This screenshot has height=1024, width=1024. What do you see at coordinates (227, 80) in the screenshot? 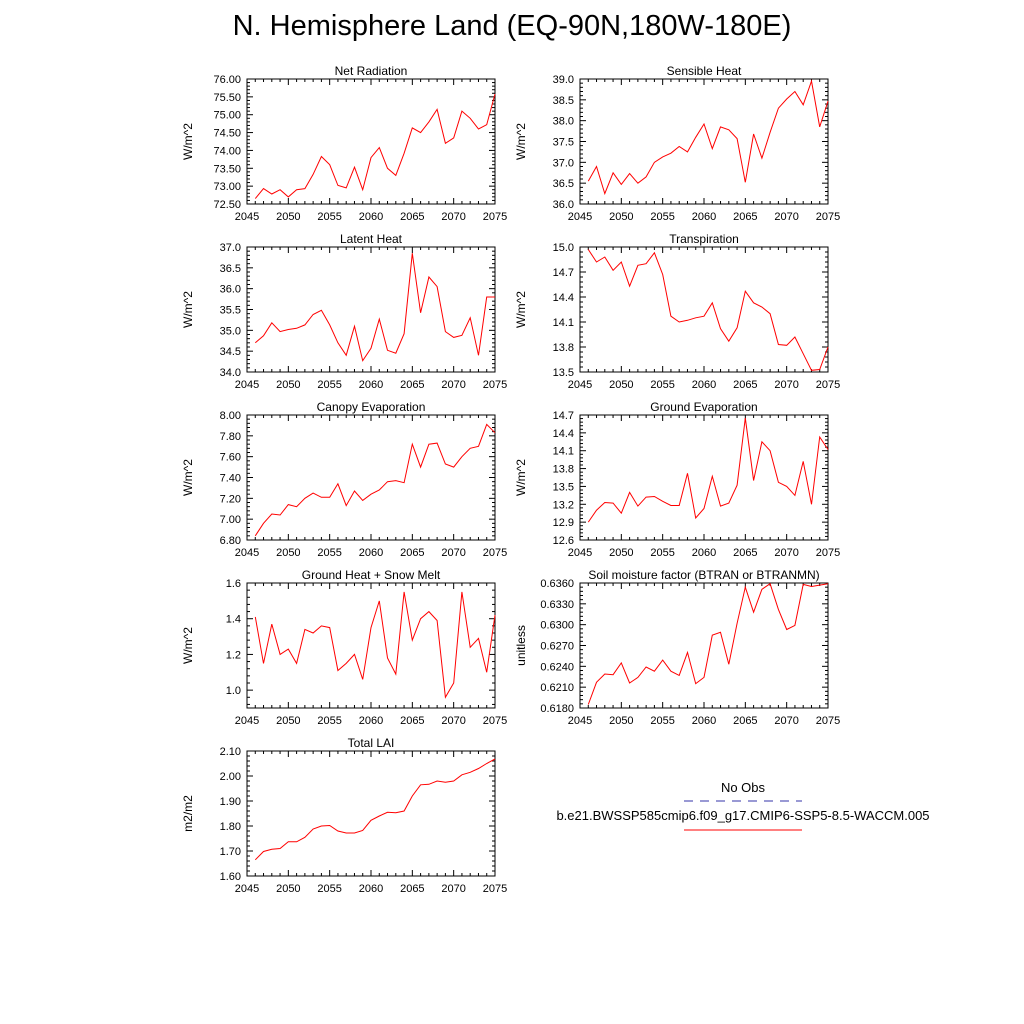
I see `y-tick-label: 76.00` at bounding box center [227, 80].